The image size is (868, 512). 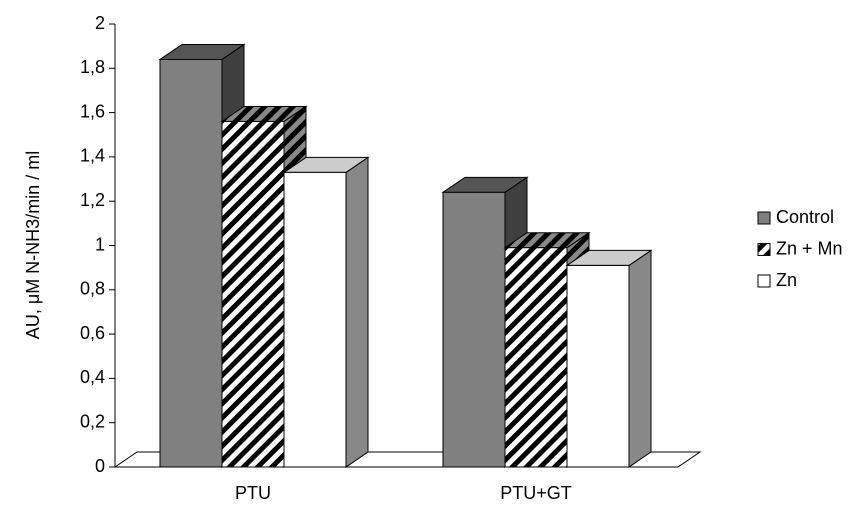 What do you see at coordinates (536, 493) in the screenshot?
I see `x-tick-label: PTU+GT` at bounding box center [536, 493].